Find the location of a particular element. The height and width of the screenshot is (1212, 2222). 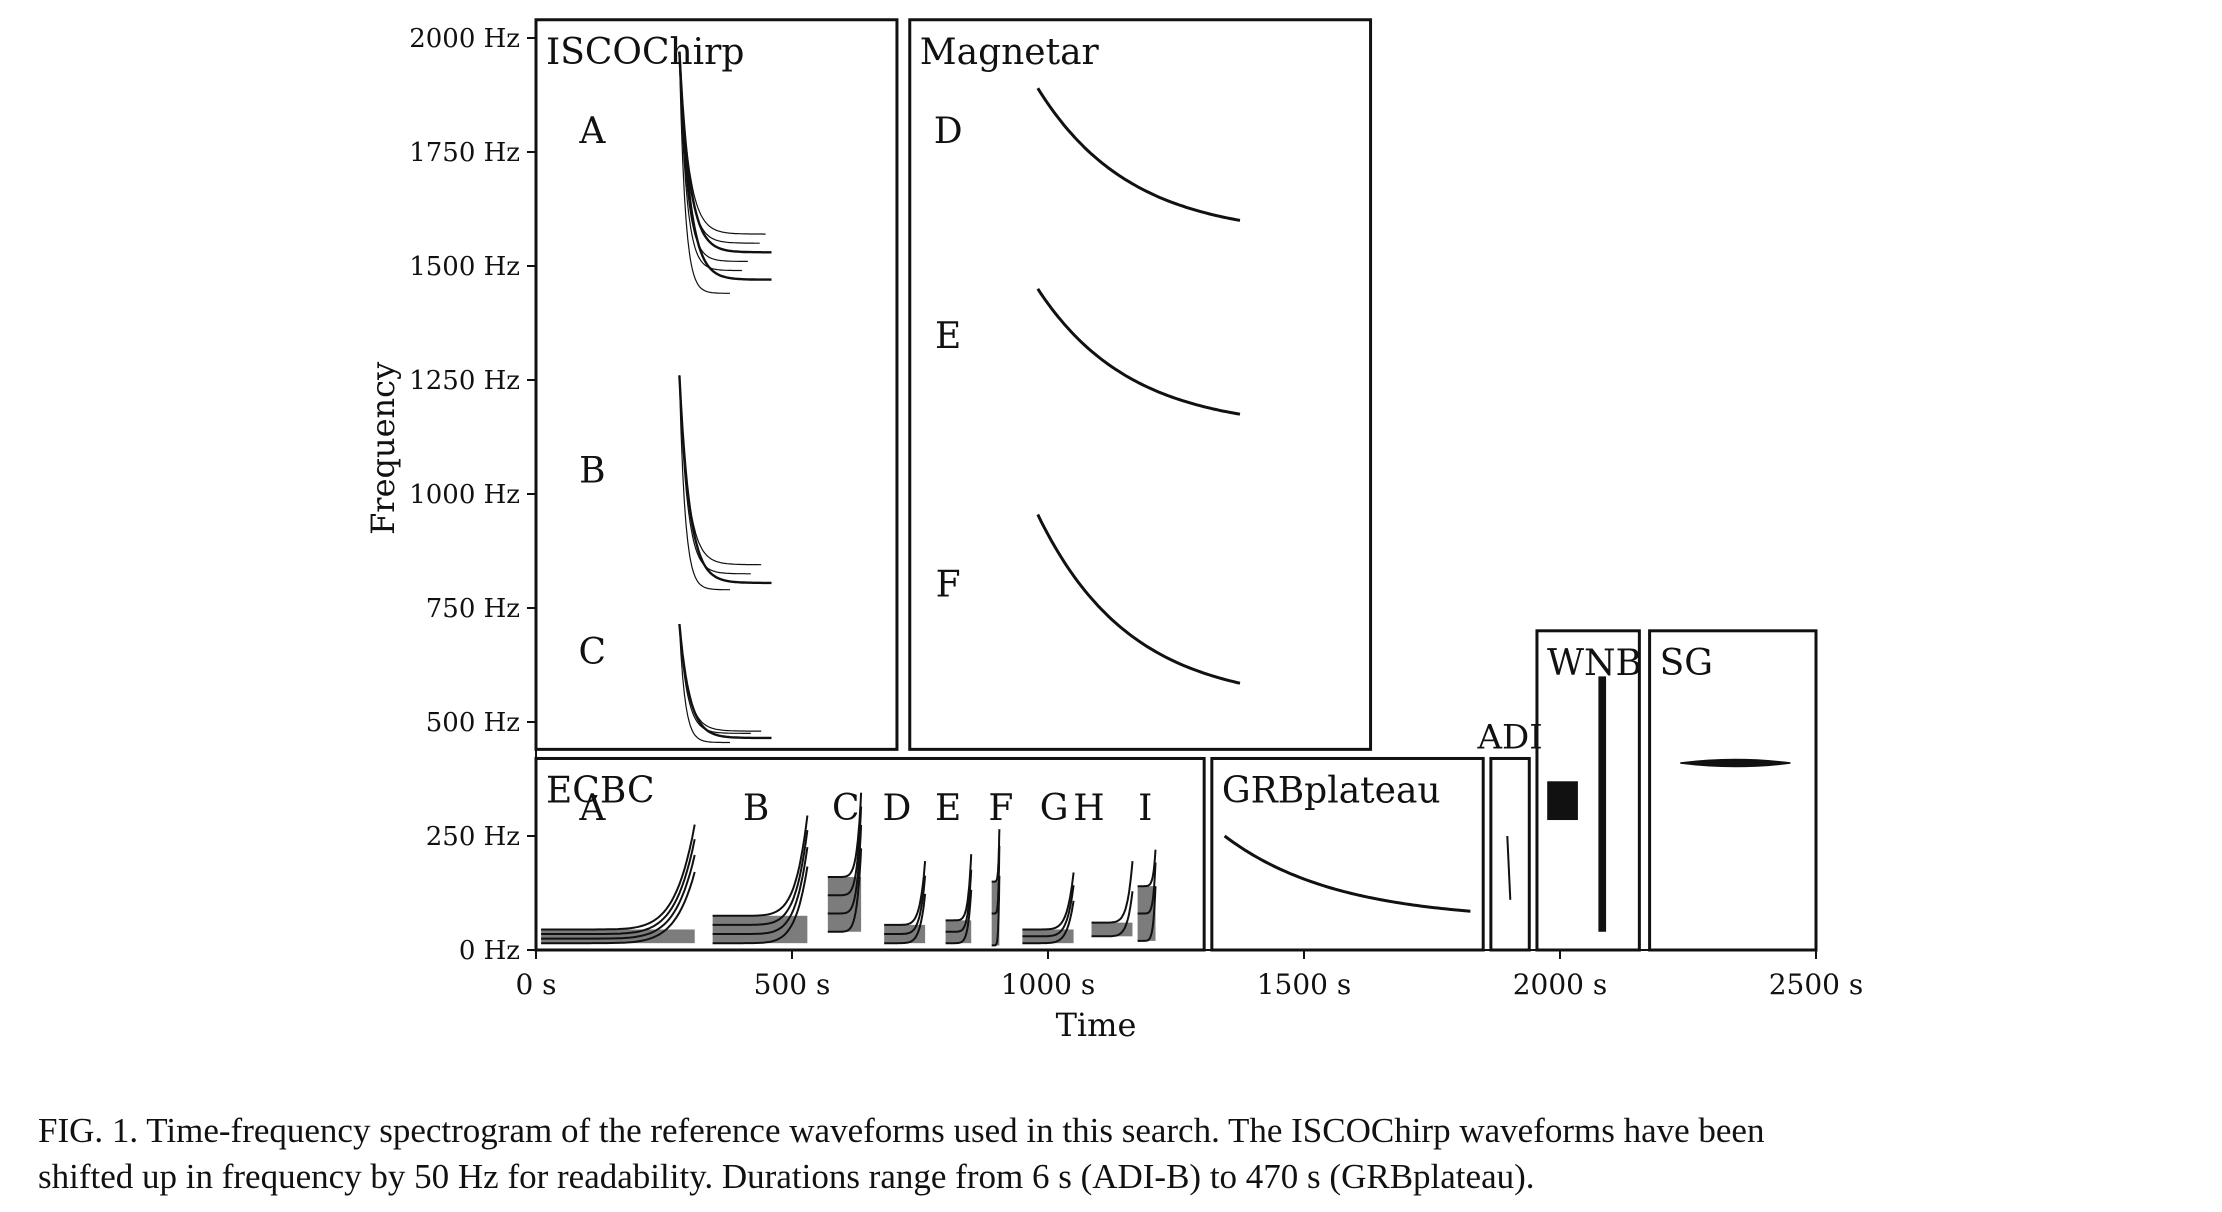

waveform-magnetar-e-track is located at coordinates (1138, 351).